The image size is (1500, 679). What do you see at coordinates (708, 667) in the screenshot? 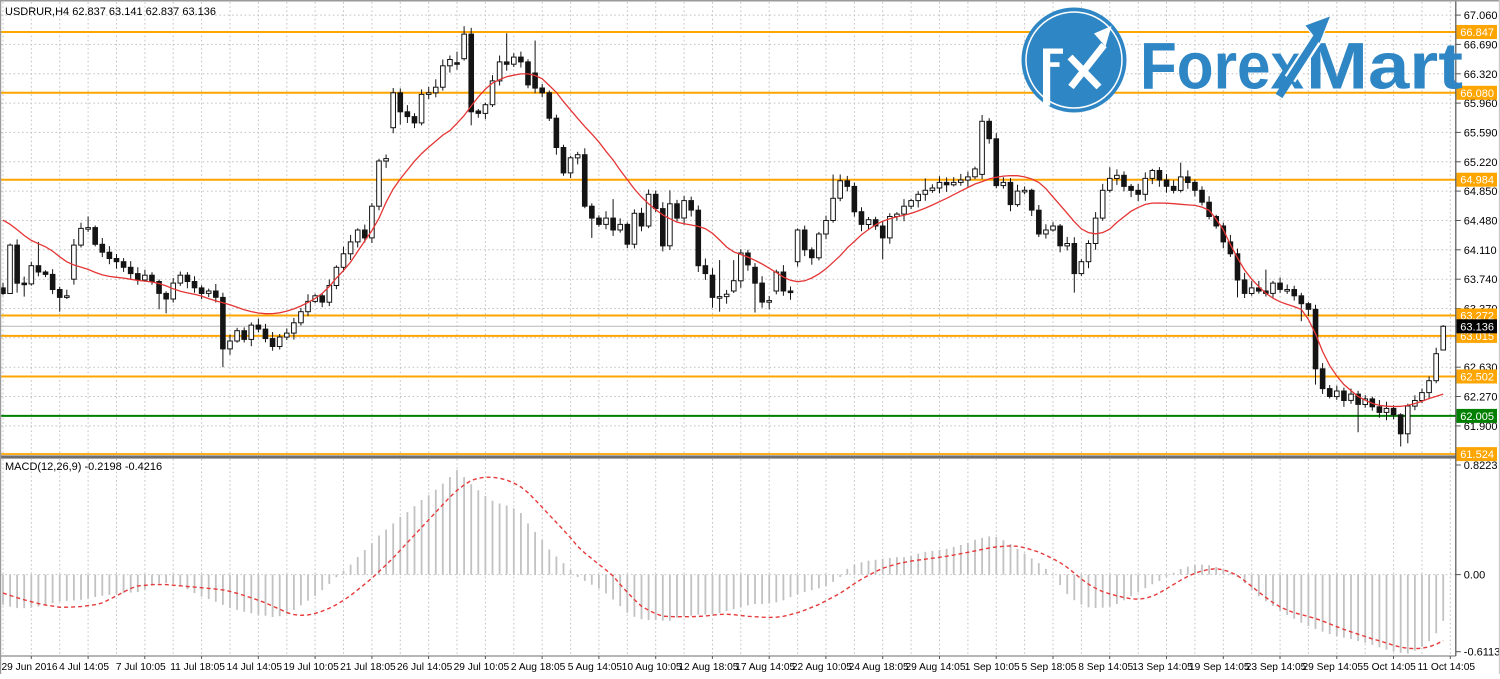
I see `svg-text: 12 Aug 18:05` at bounding box center [708, 667].